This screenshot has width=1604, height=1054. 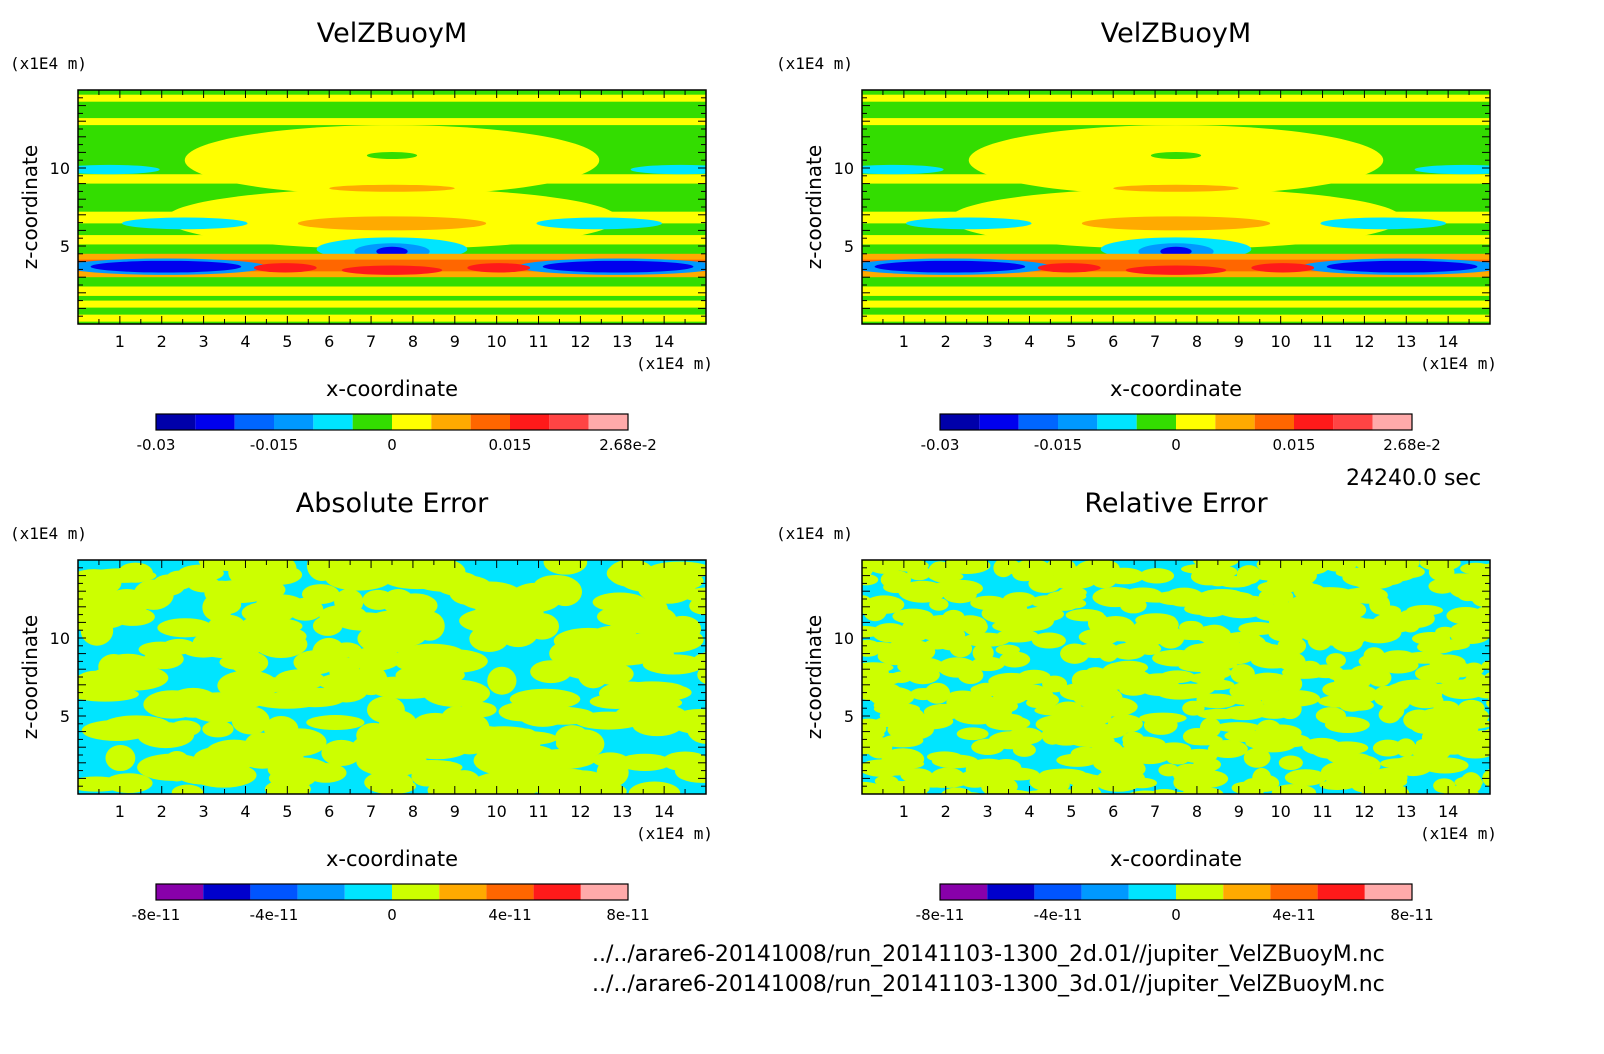 What do you see at coordinates (904, 341) in the screenshot?
I see `x-tick-label: 1` at bounding box center [904, 341].